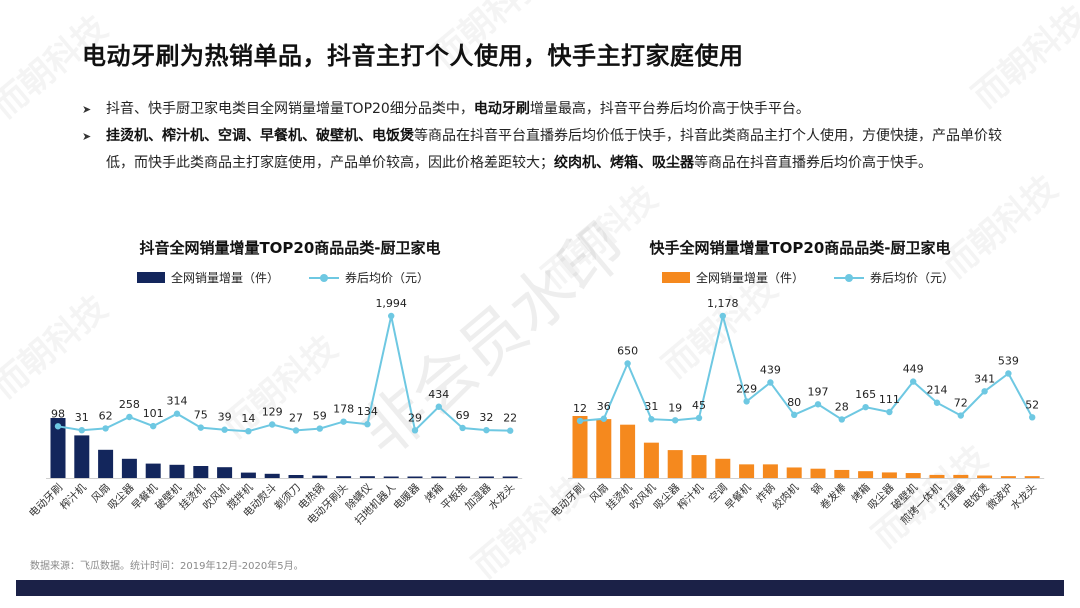  Describe the element at coordinates (413, 56) in the screenshot. I see `page-title: 电动牙刷为热销单品，抖音主打个人使用，快手主打家庭使用` at that location.